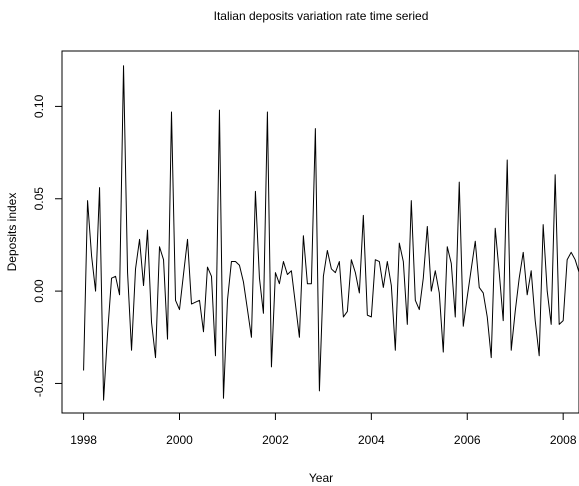 Image resolution: width=579 pixels, height=486 pixels. I want to click on x-tick-label: 2004, so click(371, 440).